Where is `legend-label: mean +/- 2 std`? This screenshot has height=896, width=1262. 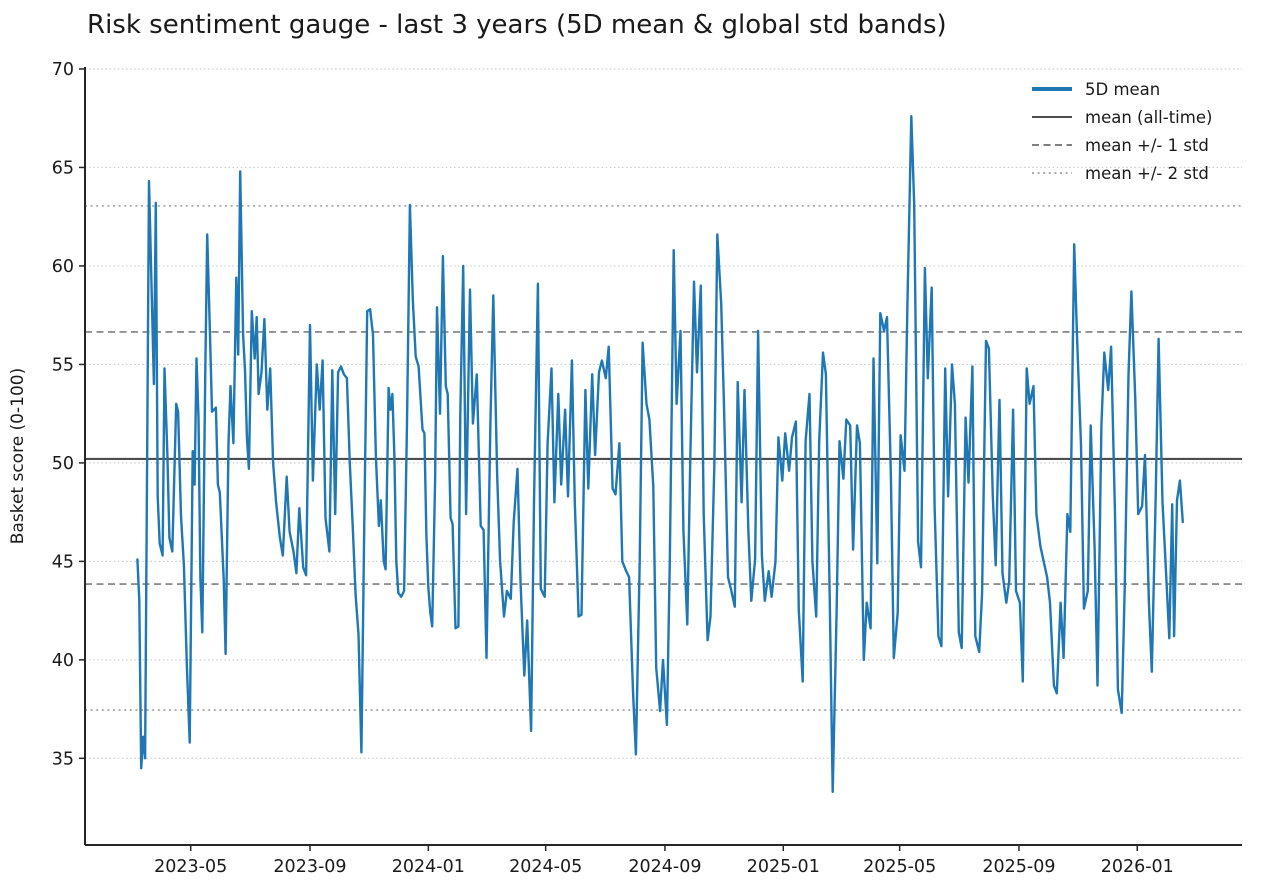 legend-label: mean +/- 2 std is located at coordinates (1147, 173).